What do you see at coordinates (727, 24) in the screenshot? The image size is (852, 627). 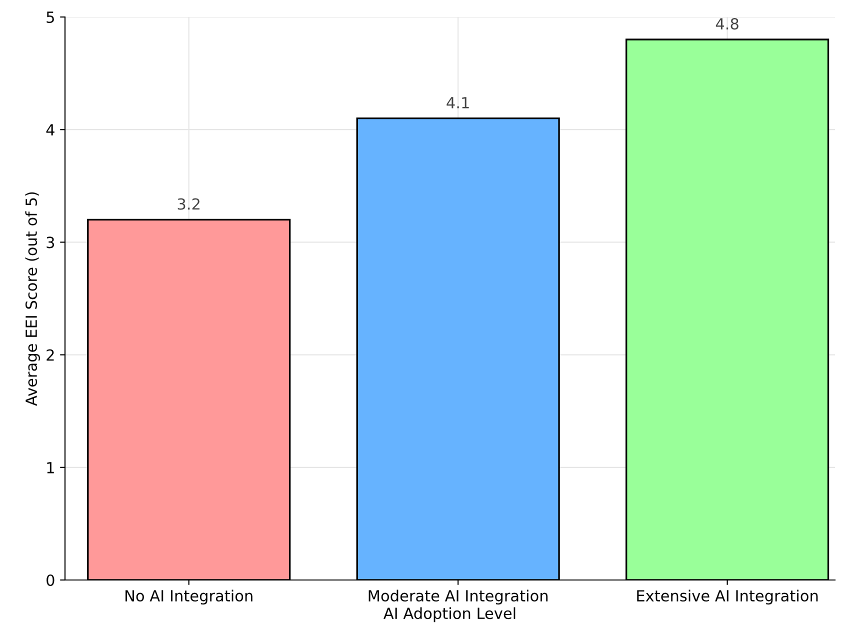 I see `data-label: 4.8` at bounding box center [727, 24].